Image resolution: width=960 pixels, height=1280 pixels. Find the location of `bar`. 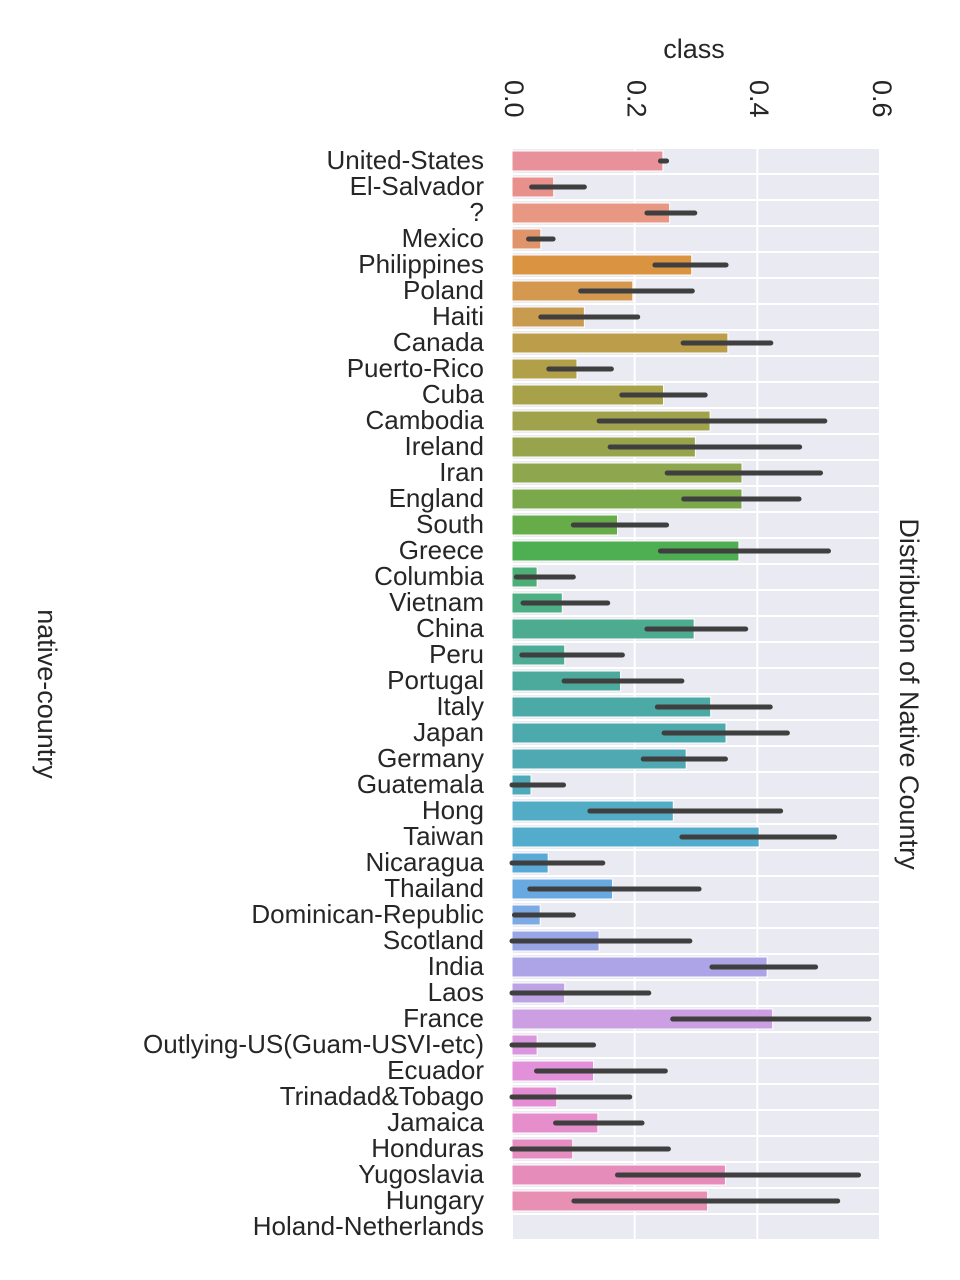

bar is located at coordinates (587, 161).